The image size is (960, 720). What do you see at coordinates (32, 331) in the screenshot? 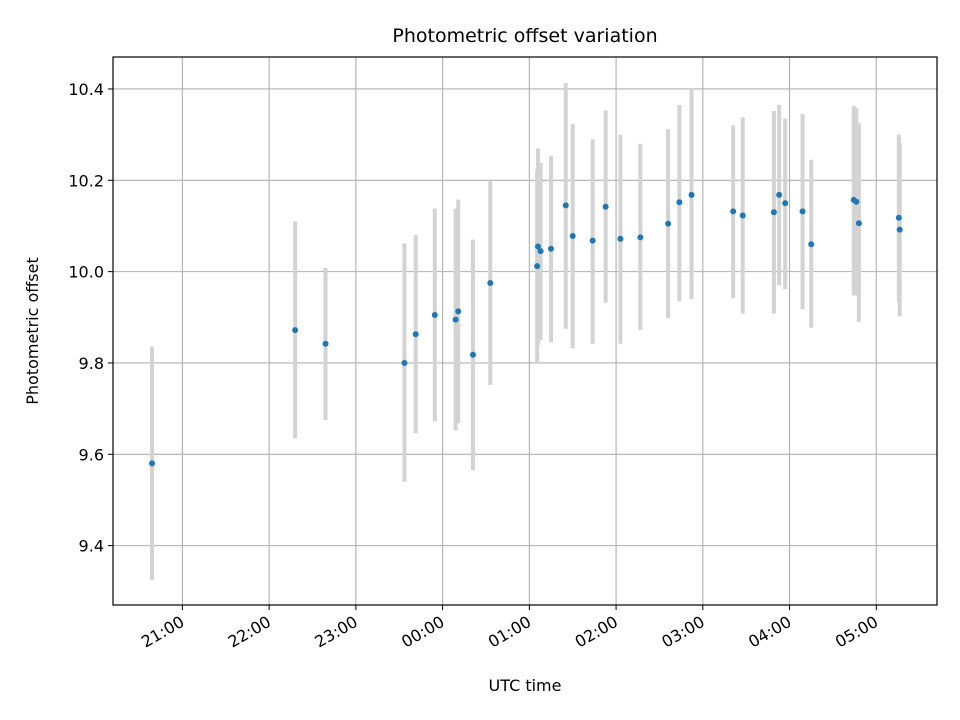
I see `y-axis-label: Photometric offset` at bounding box center [32, 331].